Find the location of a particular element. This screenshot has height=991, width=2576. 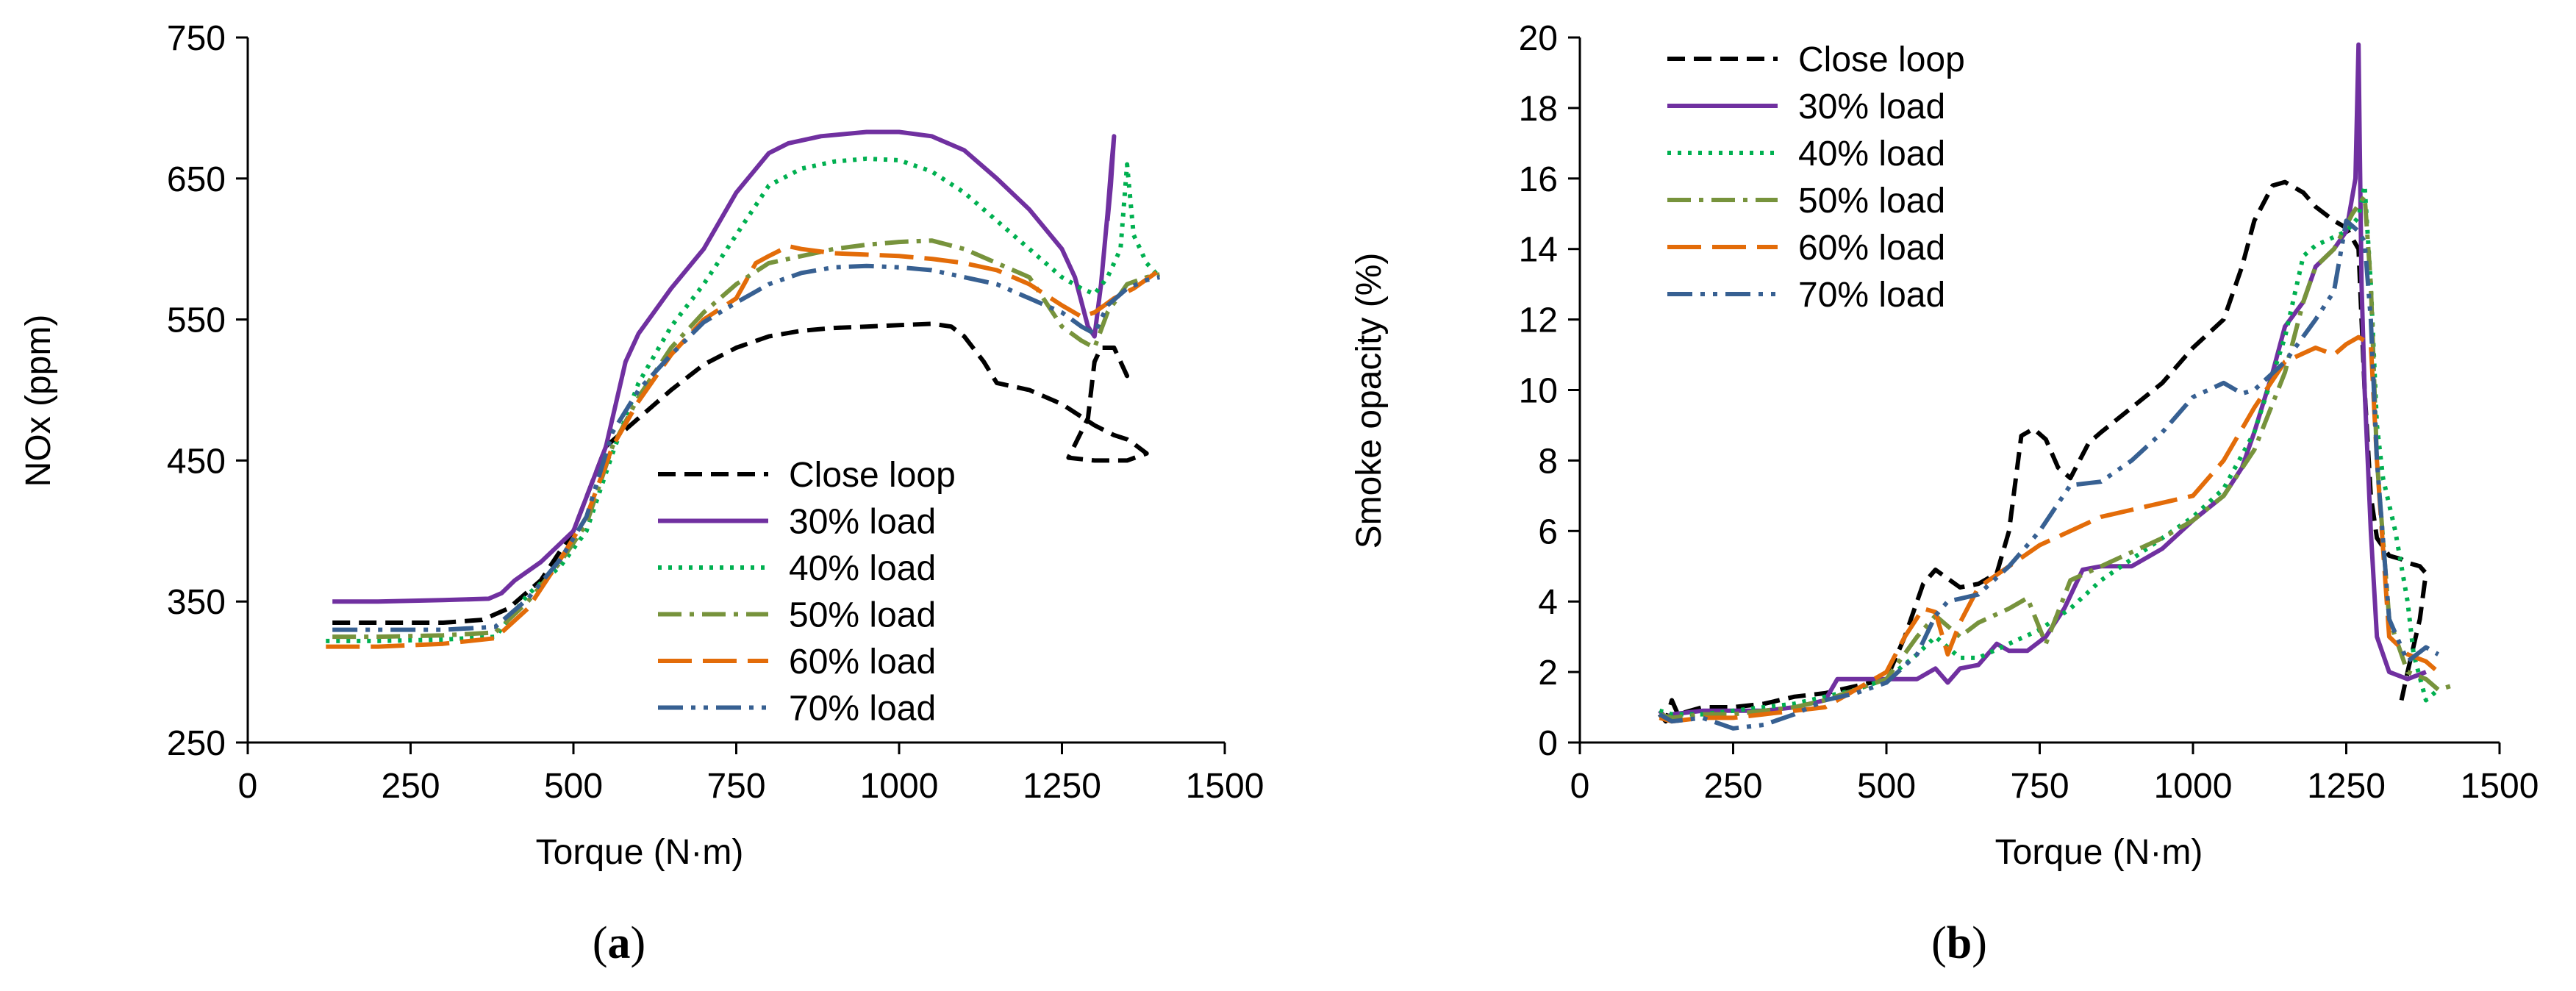

panel-a-y-tick-label: 550 is located at coordinates (197, 320).